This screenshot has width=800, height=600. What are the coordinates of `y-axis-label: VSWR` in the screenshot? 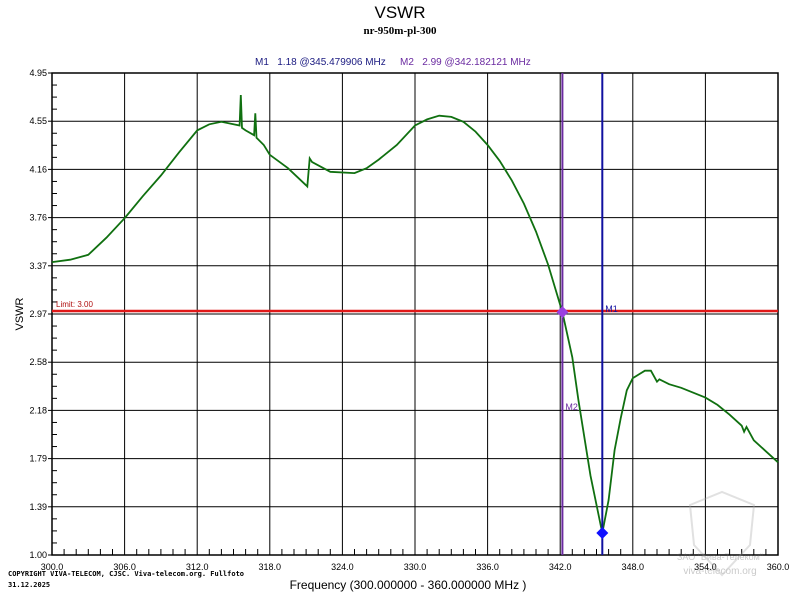 It's located at (20, 313).